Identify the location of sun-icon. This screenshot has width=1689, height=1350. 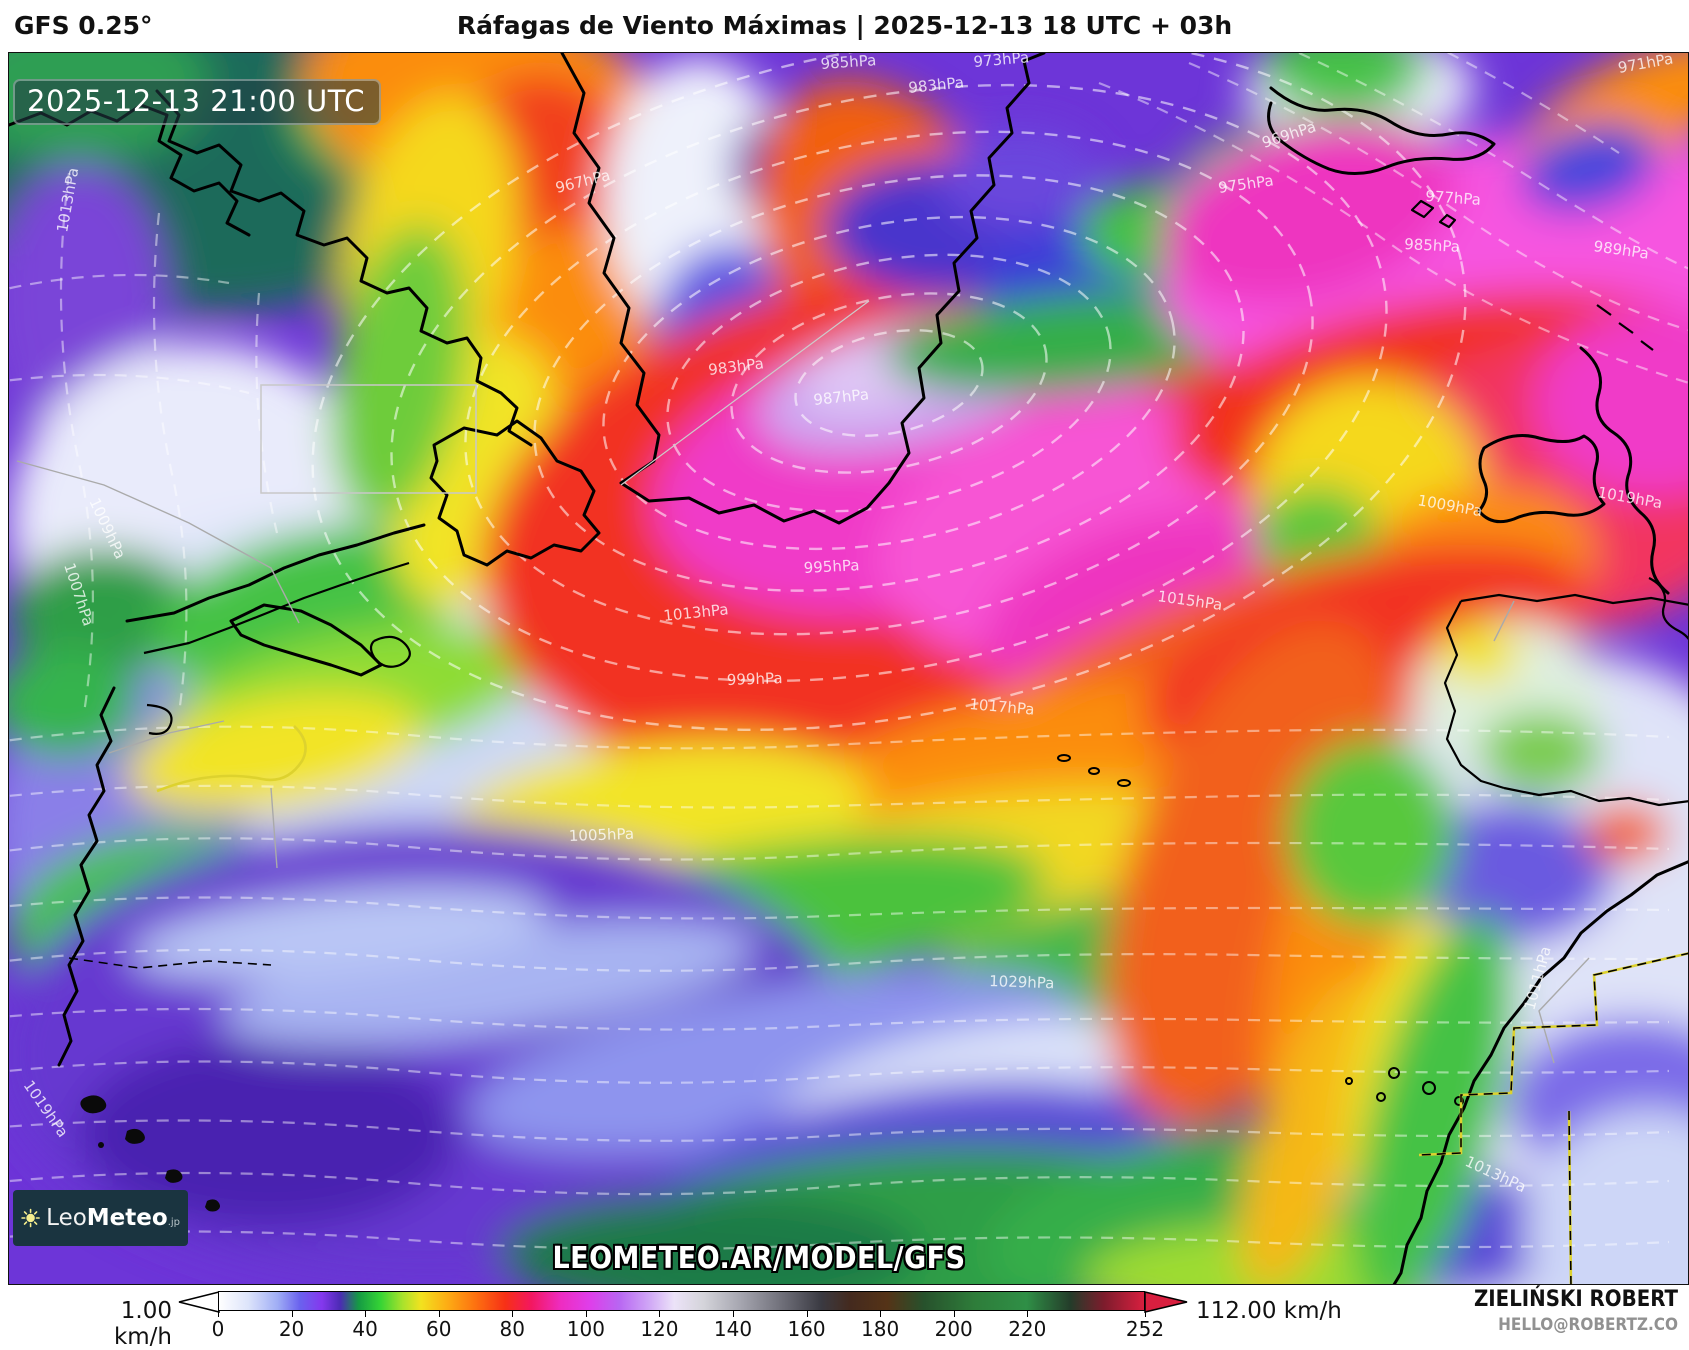
(30, 1218).